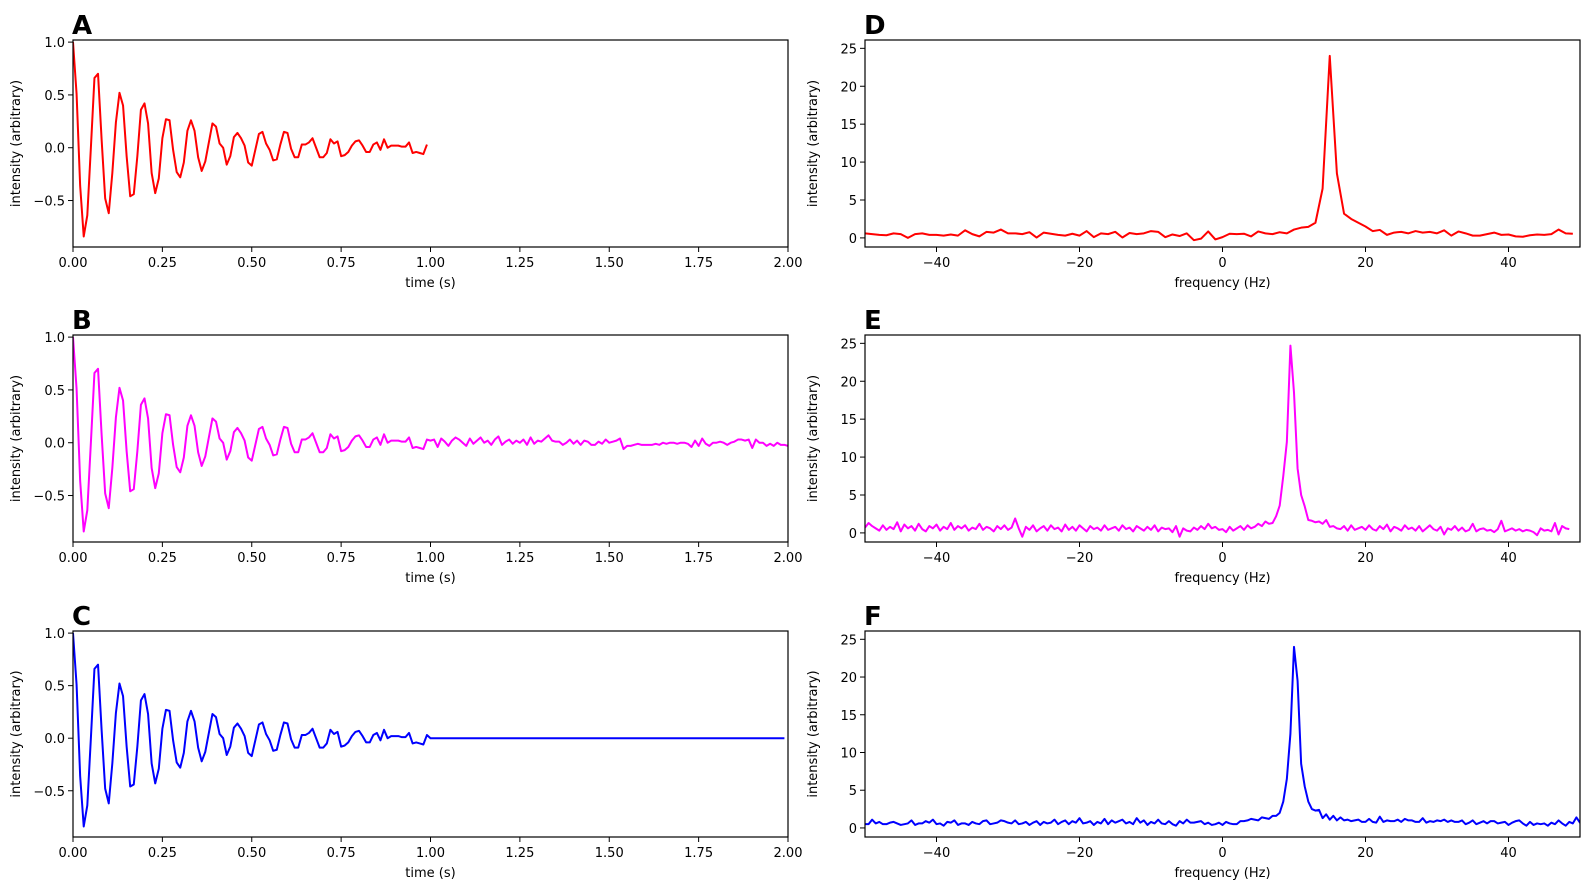  Describe the element at coordinates (82, 26) in the screenshot. I see `panel-letter: A` at that location.